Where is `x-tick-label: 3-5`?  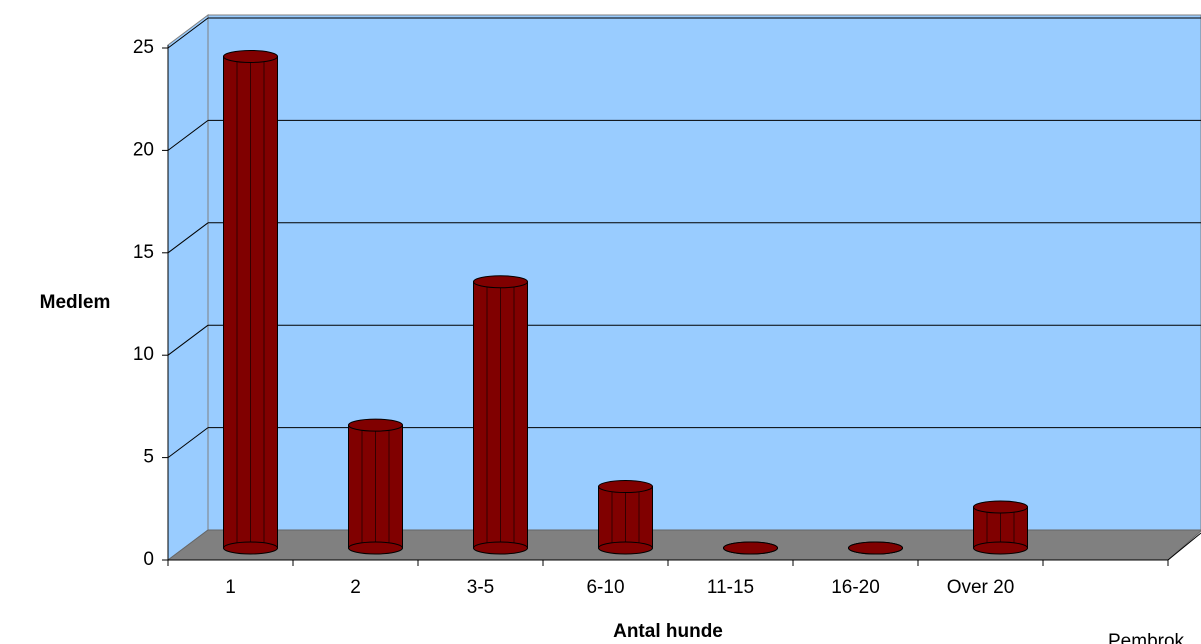 x-tick-label: 3-5 is located at coordinates (480, 587).